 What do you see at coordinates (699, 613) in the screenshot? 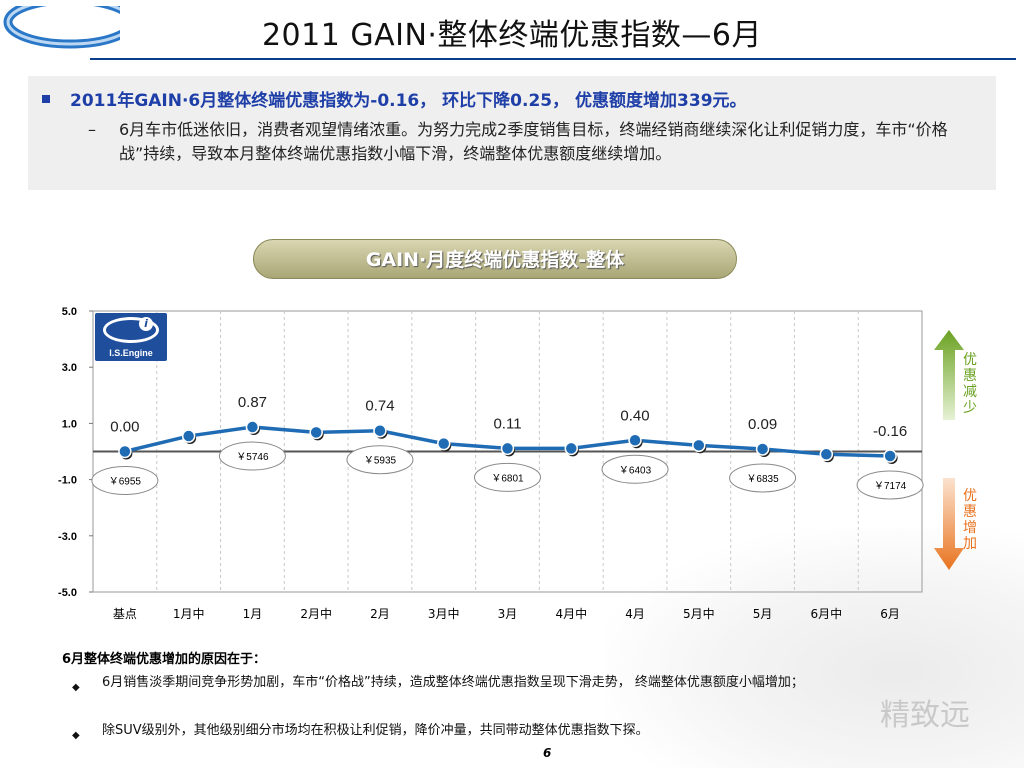
I see `x-tick-label: 5月中` at bounding box center [699, 613].